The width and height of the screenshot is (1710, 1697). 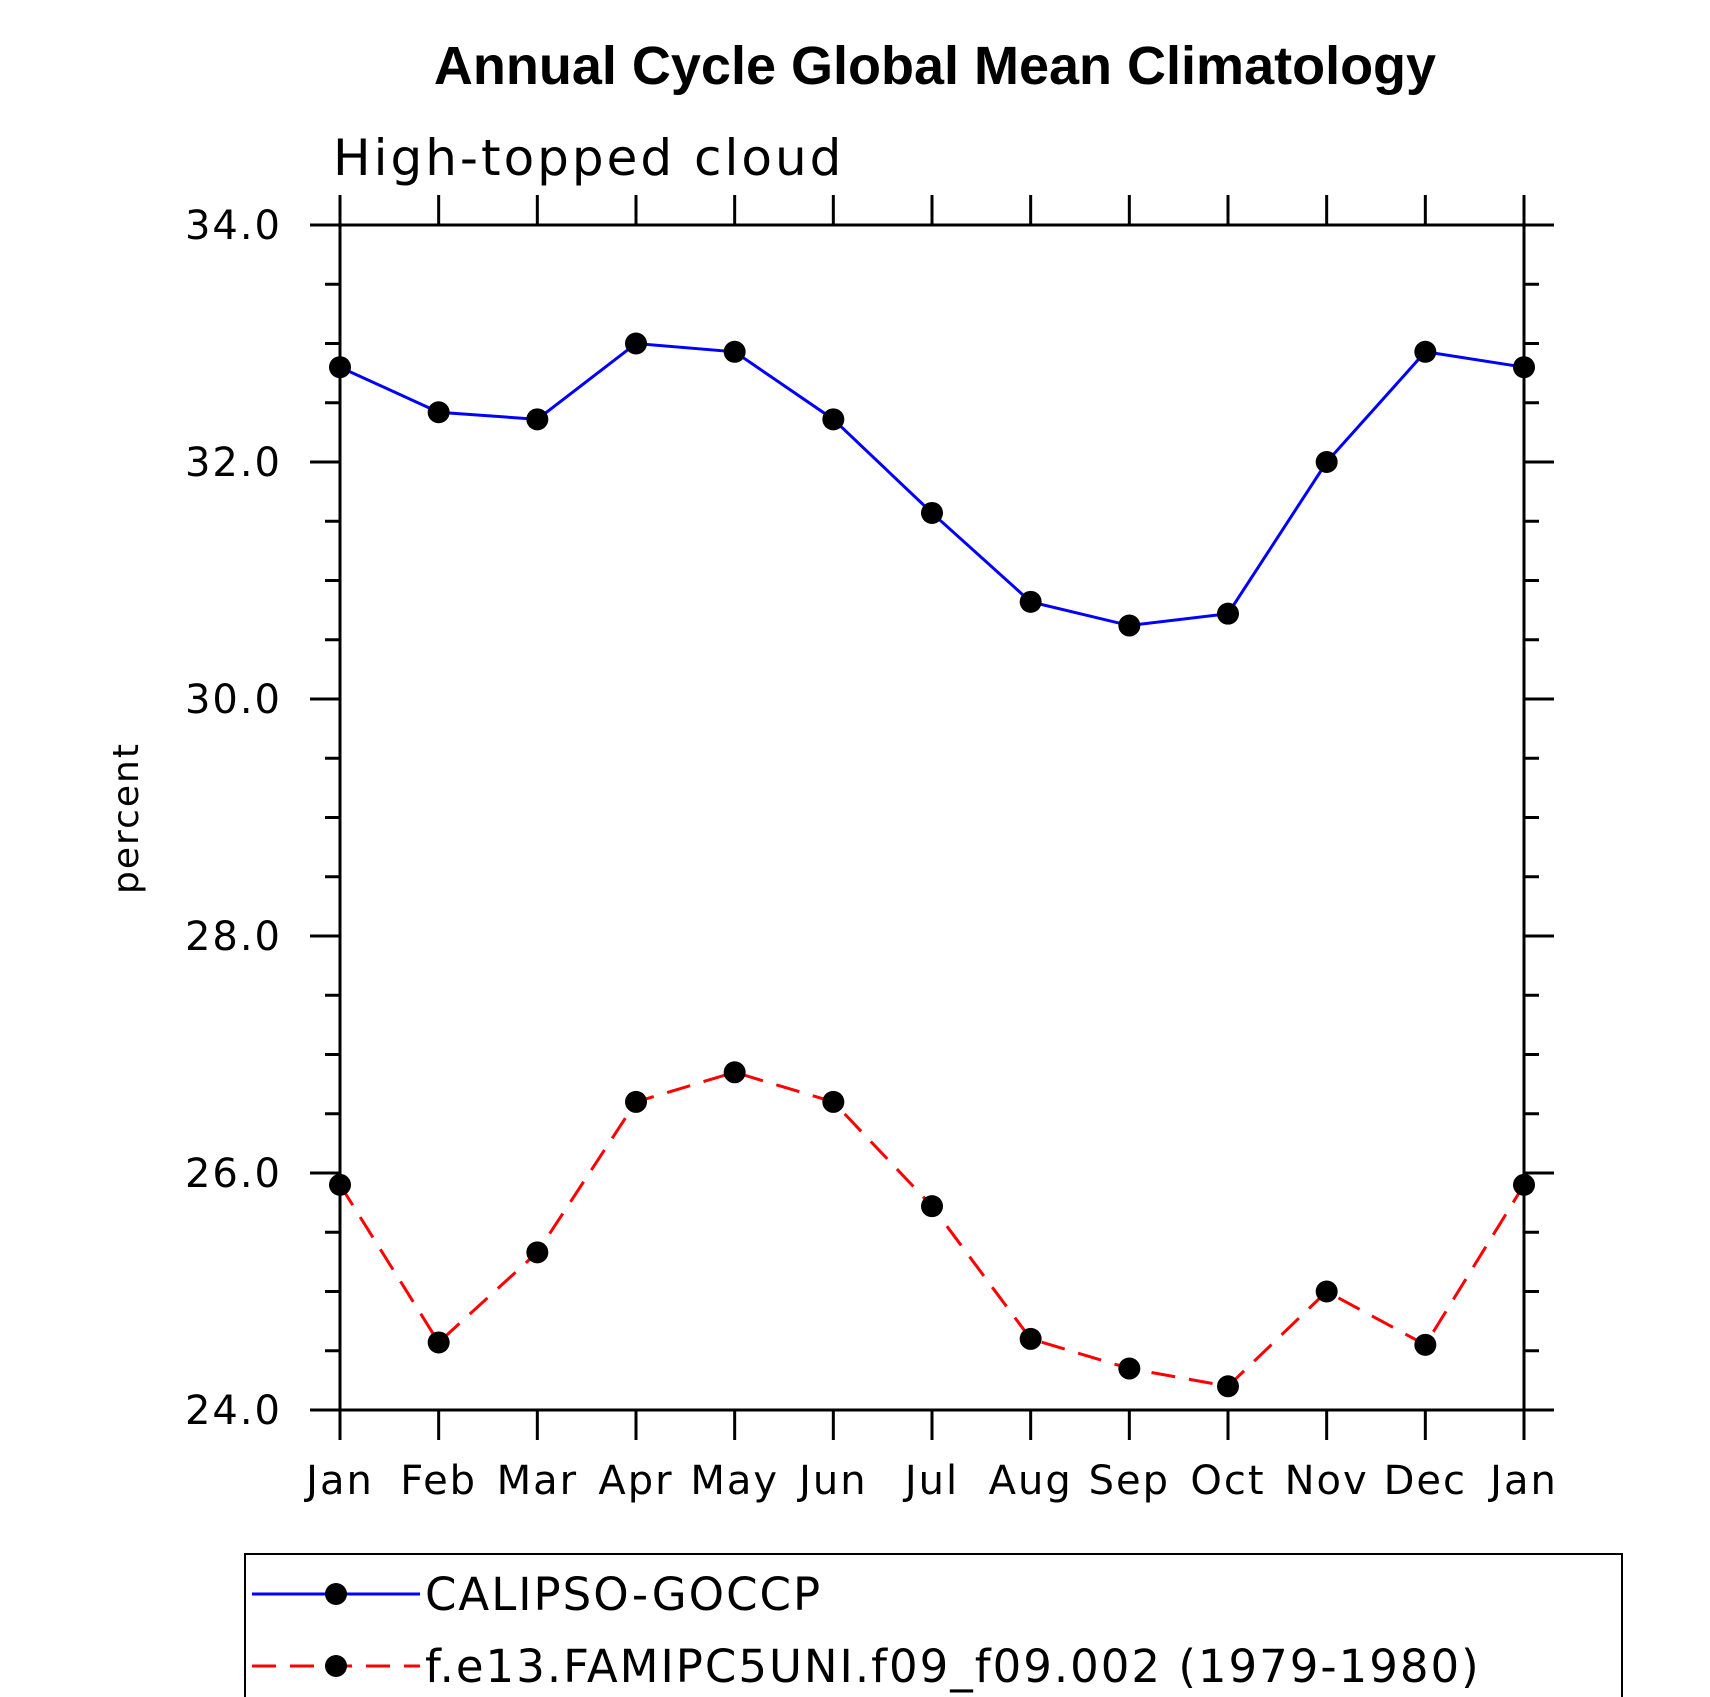 I want to click on legend-box, so click(x=933, y=1625).